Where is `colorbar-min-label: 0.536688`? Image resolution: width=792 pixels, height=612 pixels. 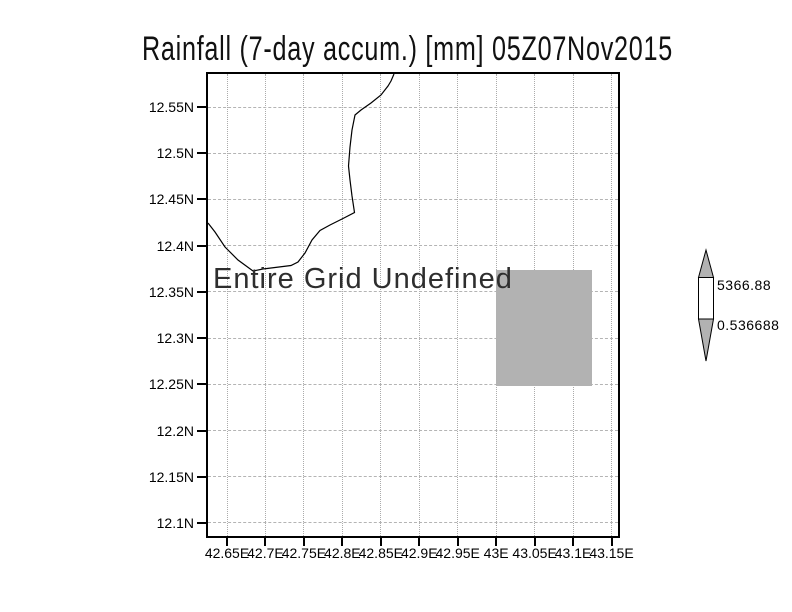
colorbar-min-label: 0.536688 is located at coordinates (748, 325).